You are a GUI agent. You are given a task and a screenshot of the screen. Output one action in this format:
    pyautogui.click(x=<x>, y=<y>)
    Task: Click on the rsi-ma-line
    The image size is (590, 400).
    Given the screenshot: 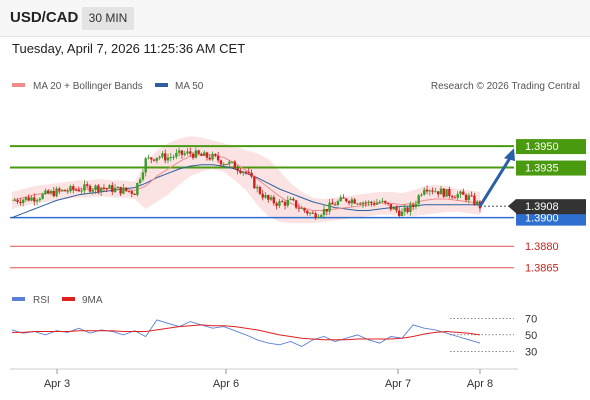 What is the action you would take?
    pyautogui.click(x=246, y=332)
    